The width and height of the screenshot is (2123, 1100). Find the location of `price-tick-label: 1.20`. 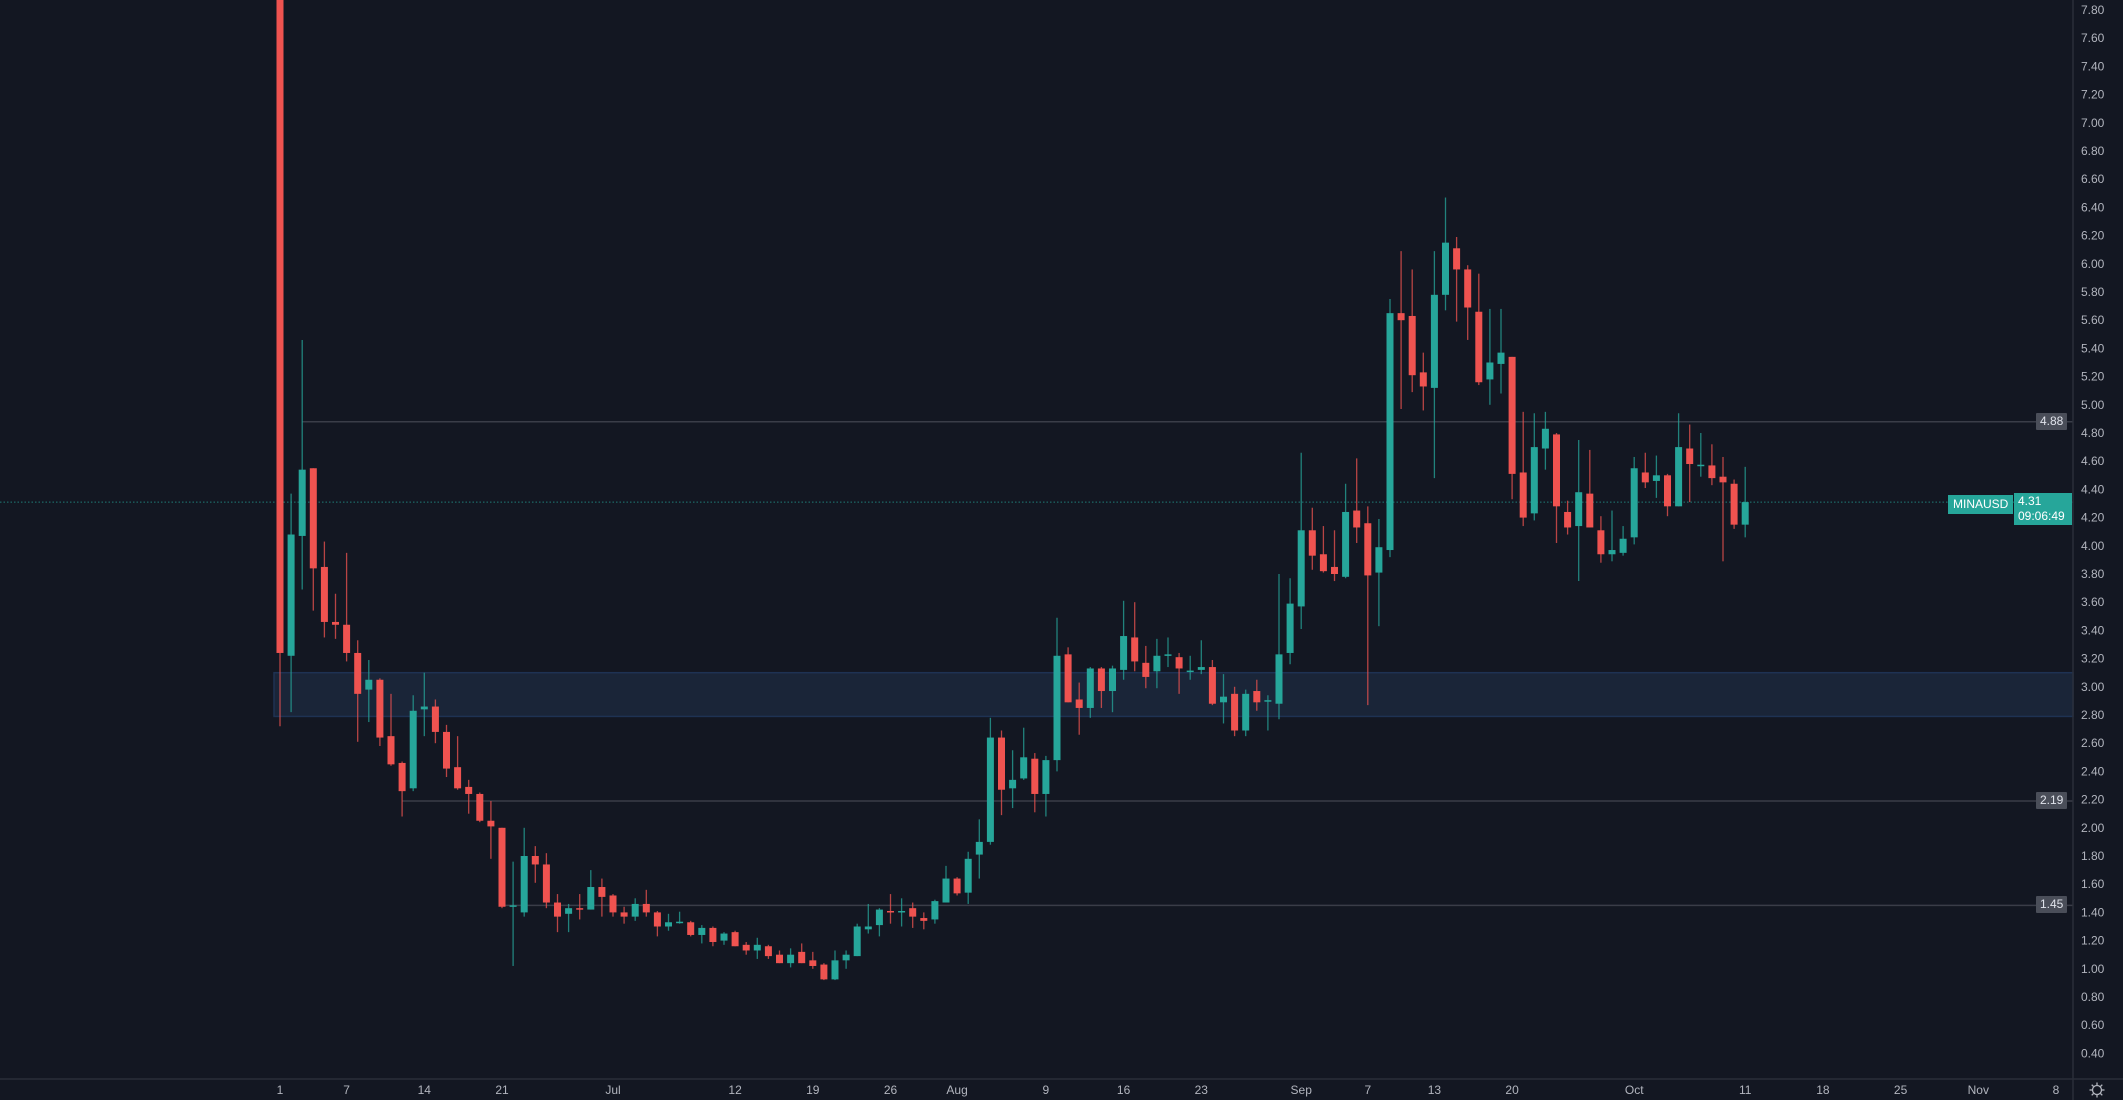

price-tick-label: 1.20 is located at coordinates (2093, 941).